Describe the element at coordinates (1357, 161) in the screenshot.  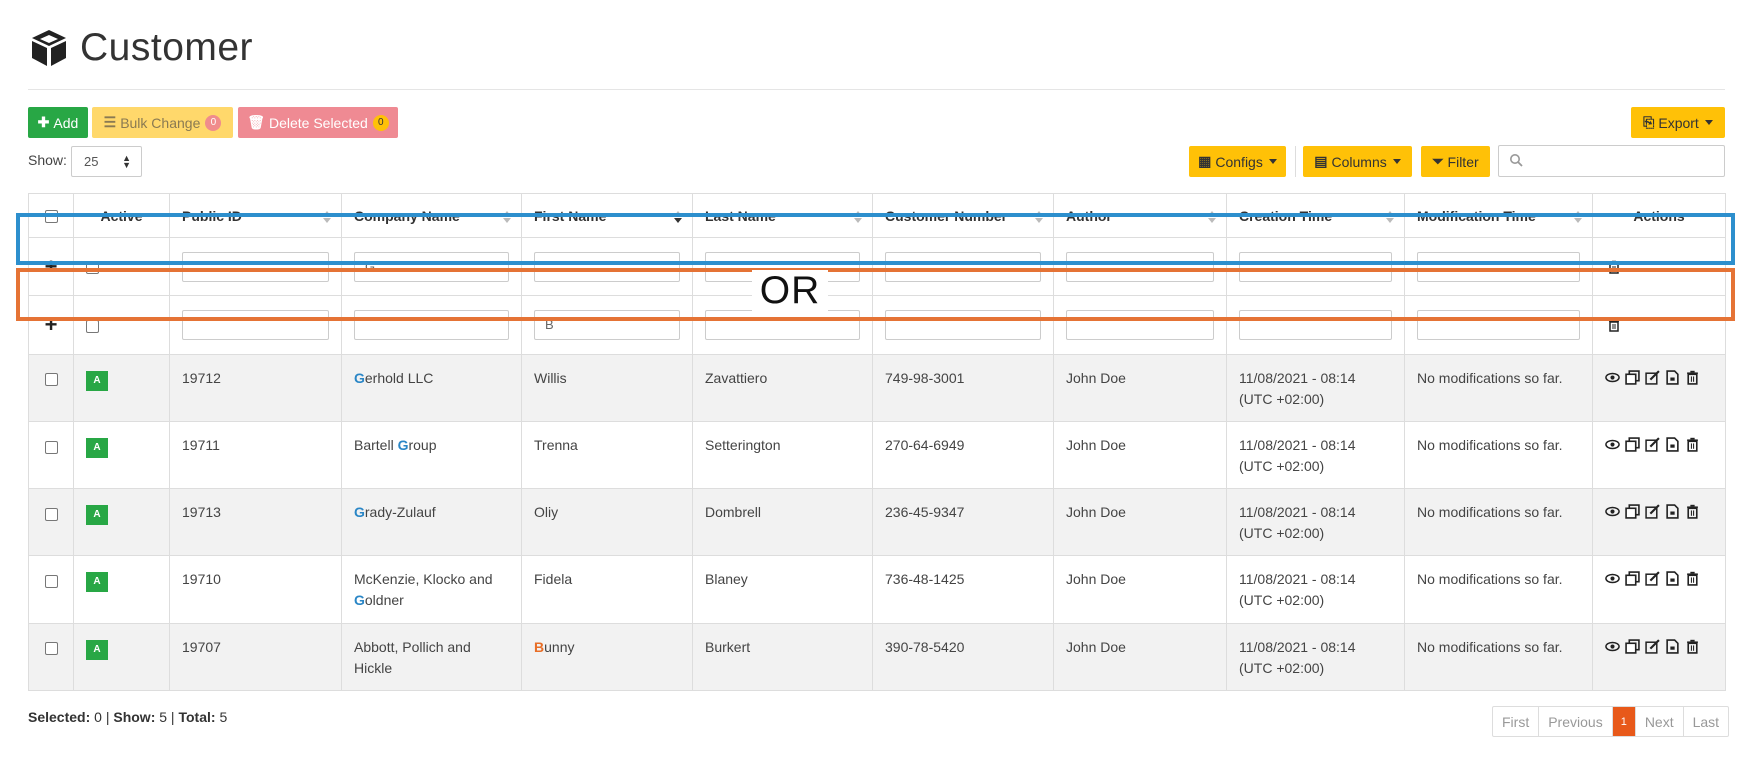
I see `columns-button: ▤ Columns` at that location.